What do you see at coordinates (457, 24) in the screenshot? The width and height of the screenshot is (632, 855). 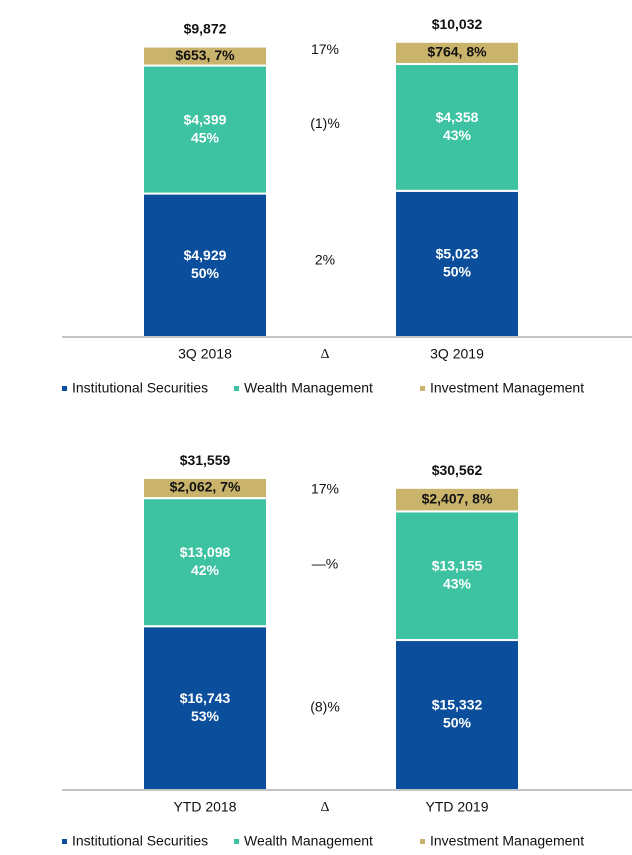 I see `total-label: $10,032` at bounding box center [457, 24].